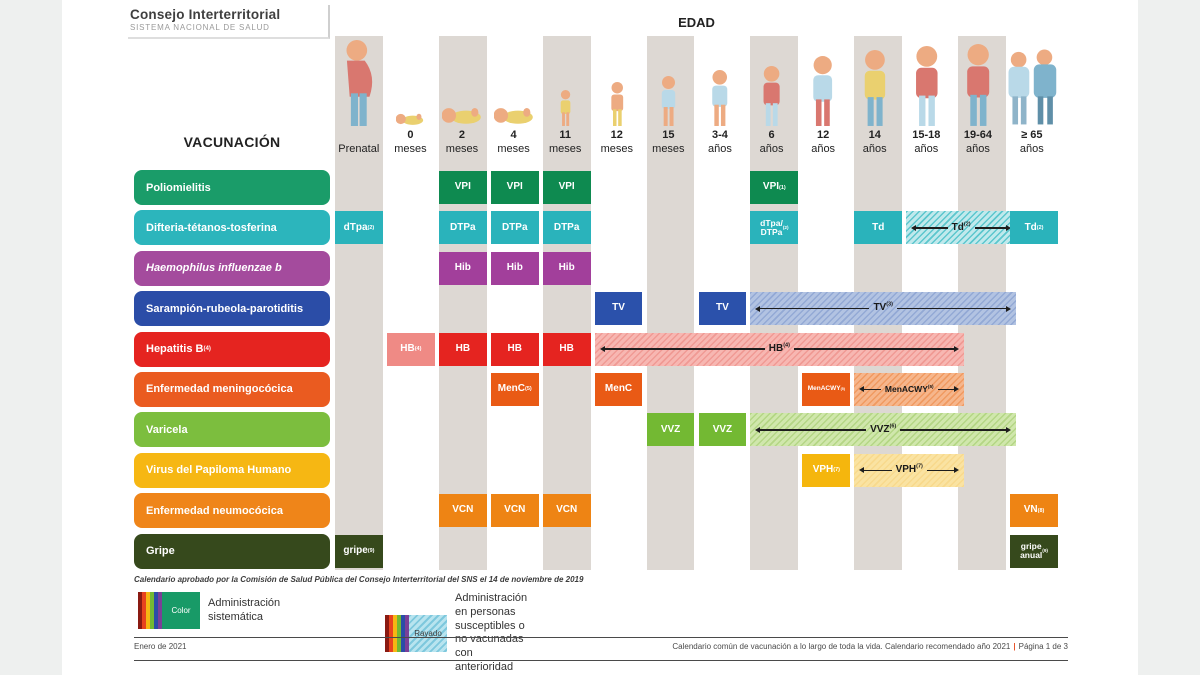  Describe the element at coordinates (774, 228) in the screenshot. I see `cell-difteria-tetanos-tosferina-col8: dTpa/ DTPa (2)` at that location.